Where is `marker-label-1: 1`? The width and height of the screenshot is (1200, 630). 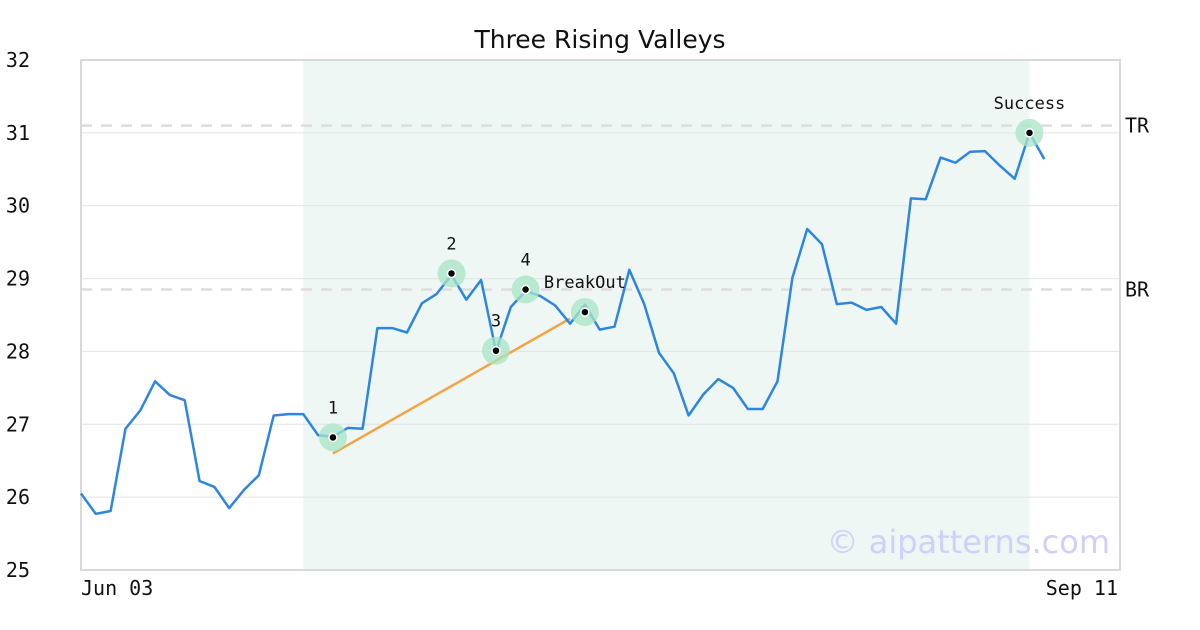
marker-label-1: 1 is located at coordinates (333, 408).